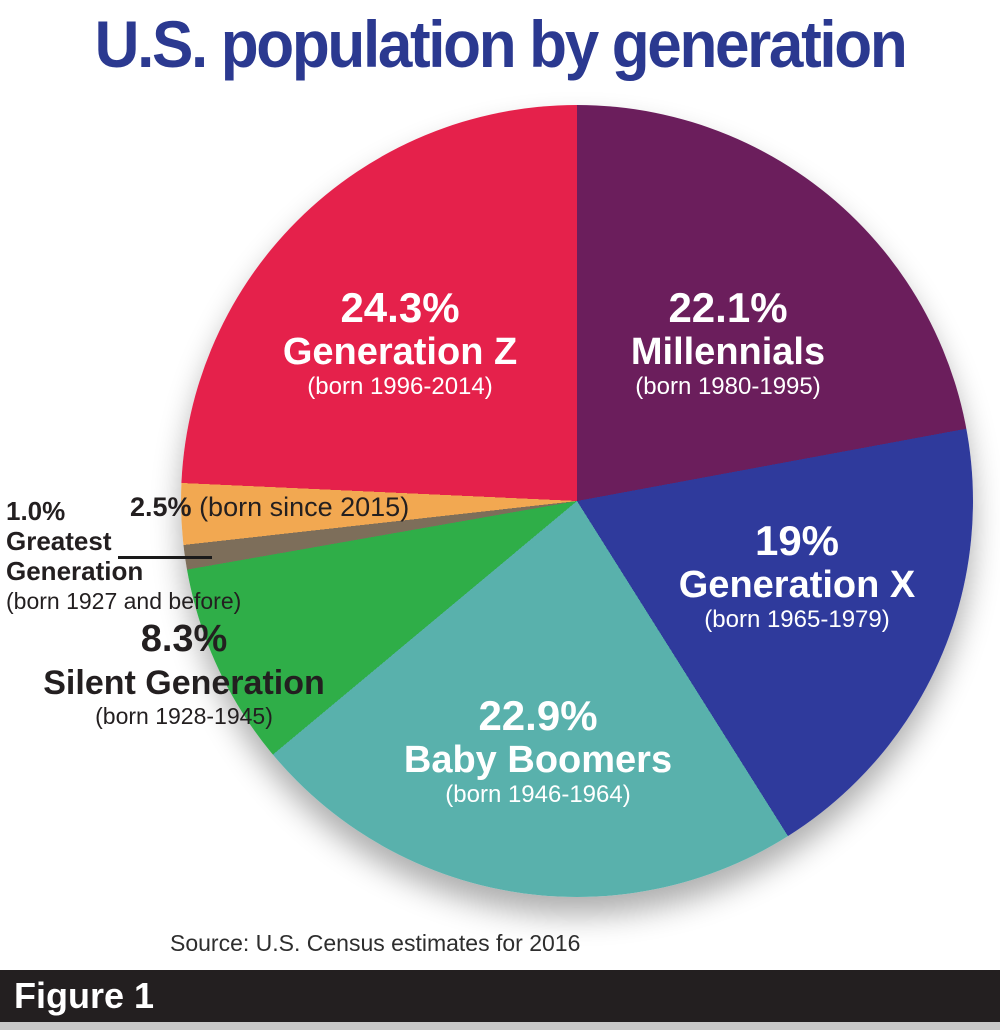 This screenshot has width=1000, height=1030. Describe the element at coordinates (797, 540) in the screenshot. I see `generation-x-percentage: 19%` at that location.